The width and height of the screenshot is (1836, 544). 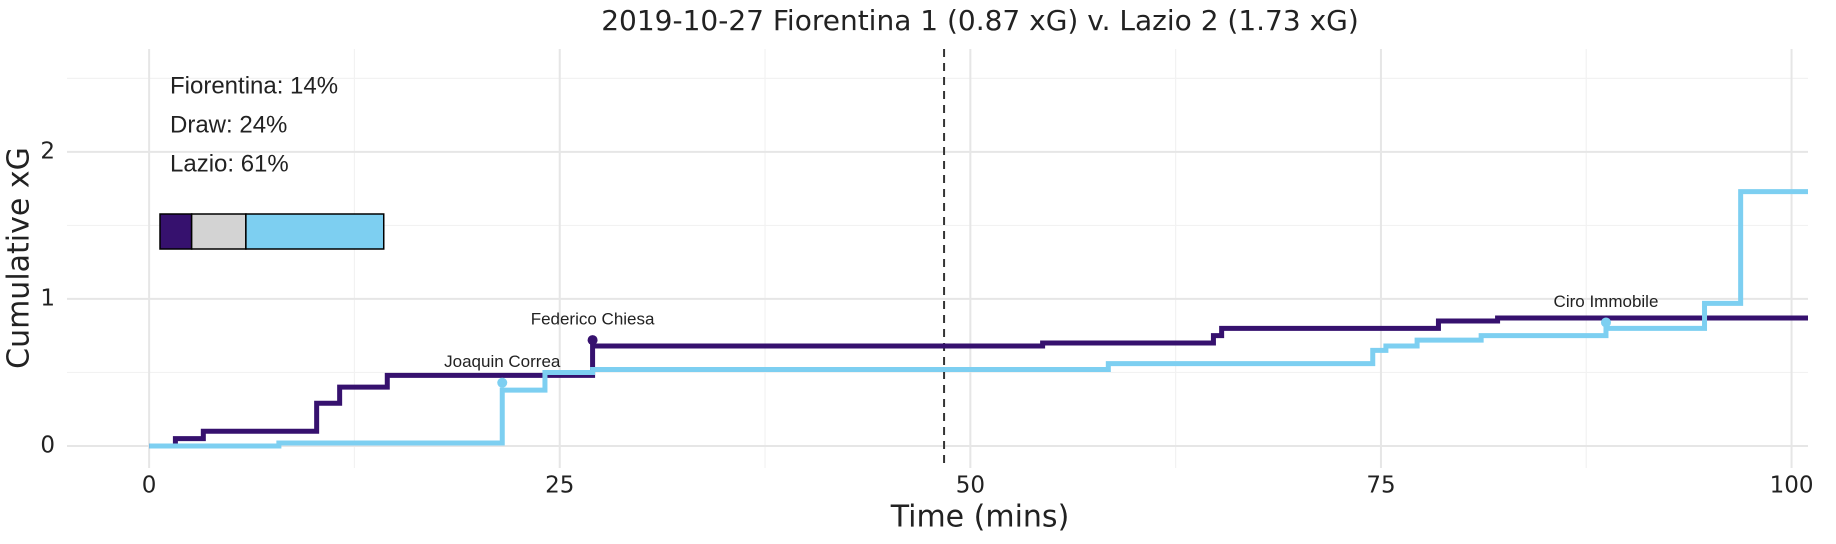 What do you see at coordinates (559, 486) in the screenshot?
I see `x-tick-label: 25` at bounding box center [559, 486].